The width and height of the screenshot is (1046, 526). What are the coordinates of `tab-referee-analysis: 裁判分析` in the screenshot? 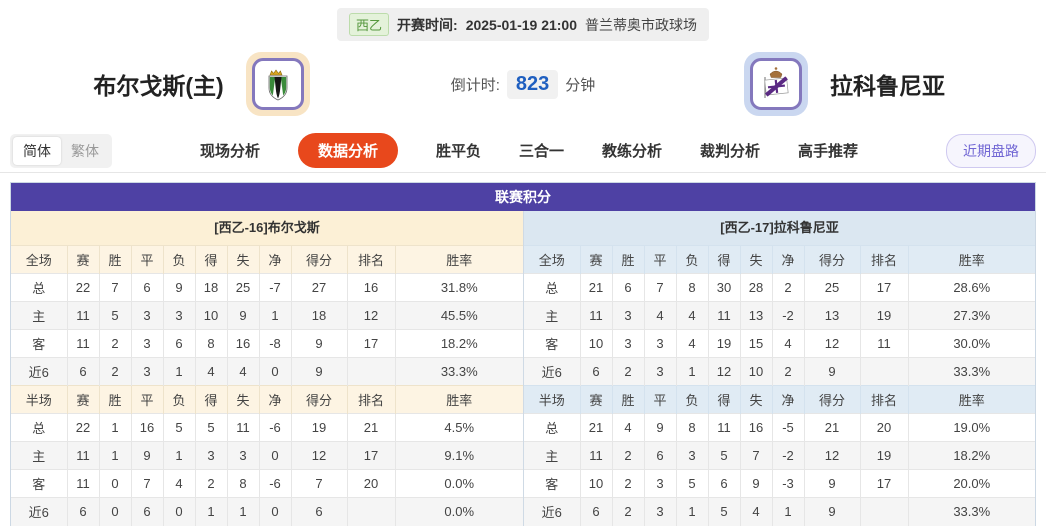 It's located at (730, 151).